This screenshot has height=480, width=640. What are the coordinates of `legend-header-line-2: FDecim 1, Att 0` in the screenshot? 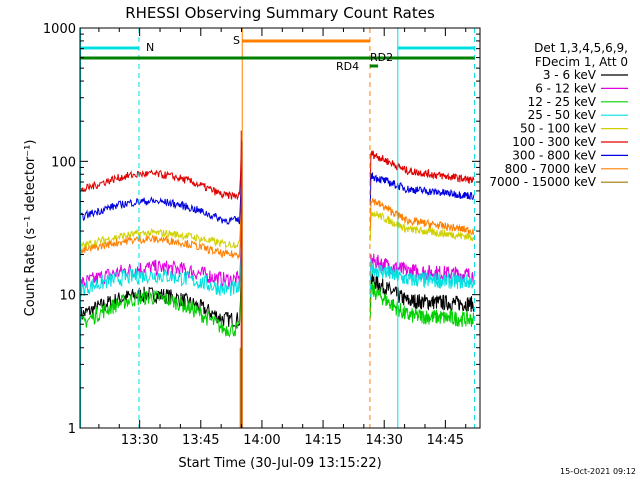 It's located at (581, 62).